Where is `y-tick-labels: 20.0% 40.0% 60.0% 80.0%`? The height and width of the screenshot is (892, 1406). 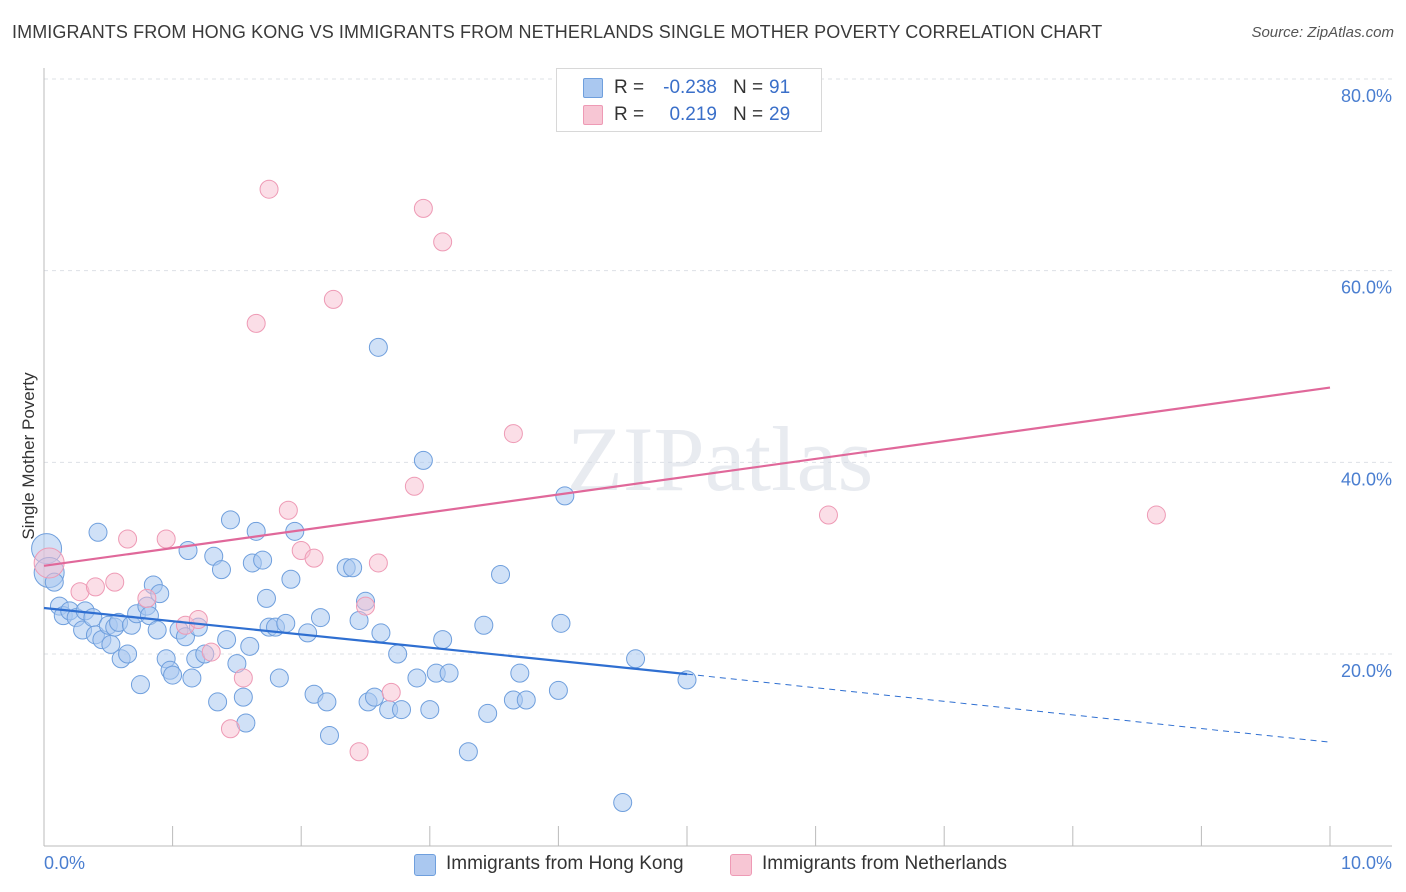
y-tick-labels: 20.0% 40.0% 60.0% 80.0% is located at coordinates (1366, 383).